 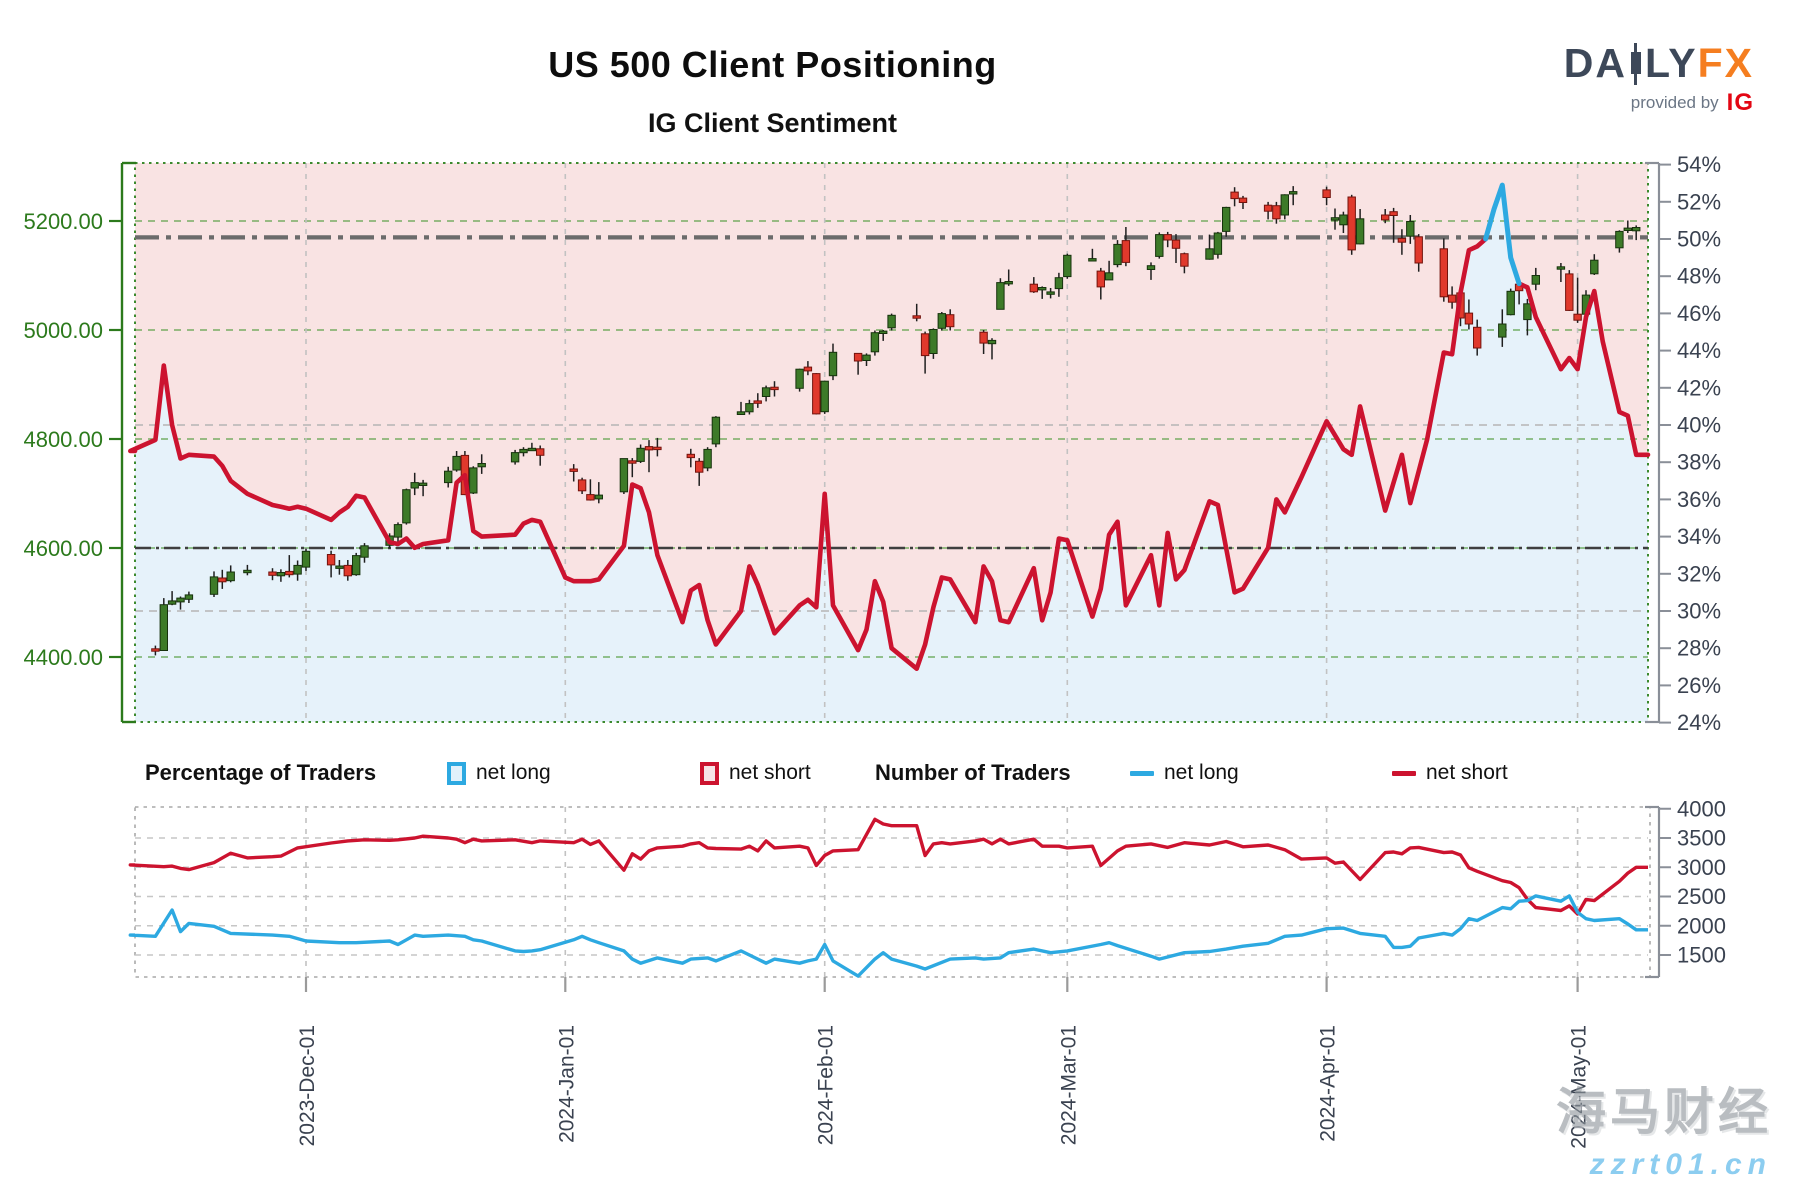 What do you see at coordinates (1740, 102) in the screenshot?
I see `ig-logo: IG` at bounding box center [1740, 102].